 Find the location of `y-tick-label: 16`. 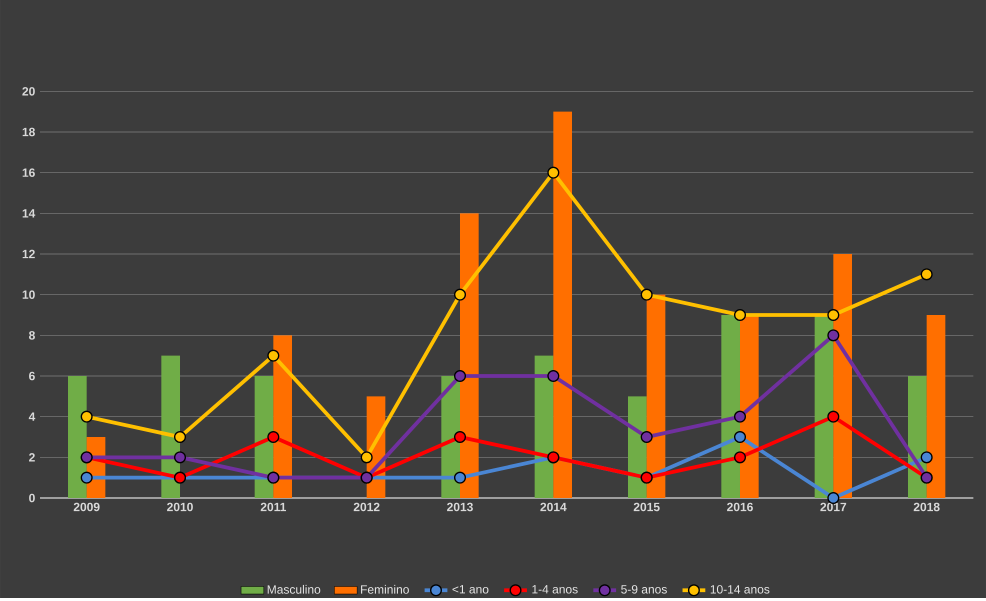

y-tick-label: 16 is located at coordinates (28, 172).